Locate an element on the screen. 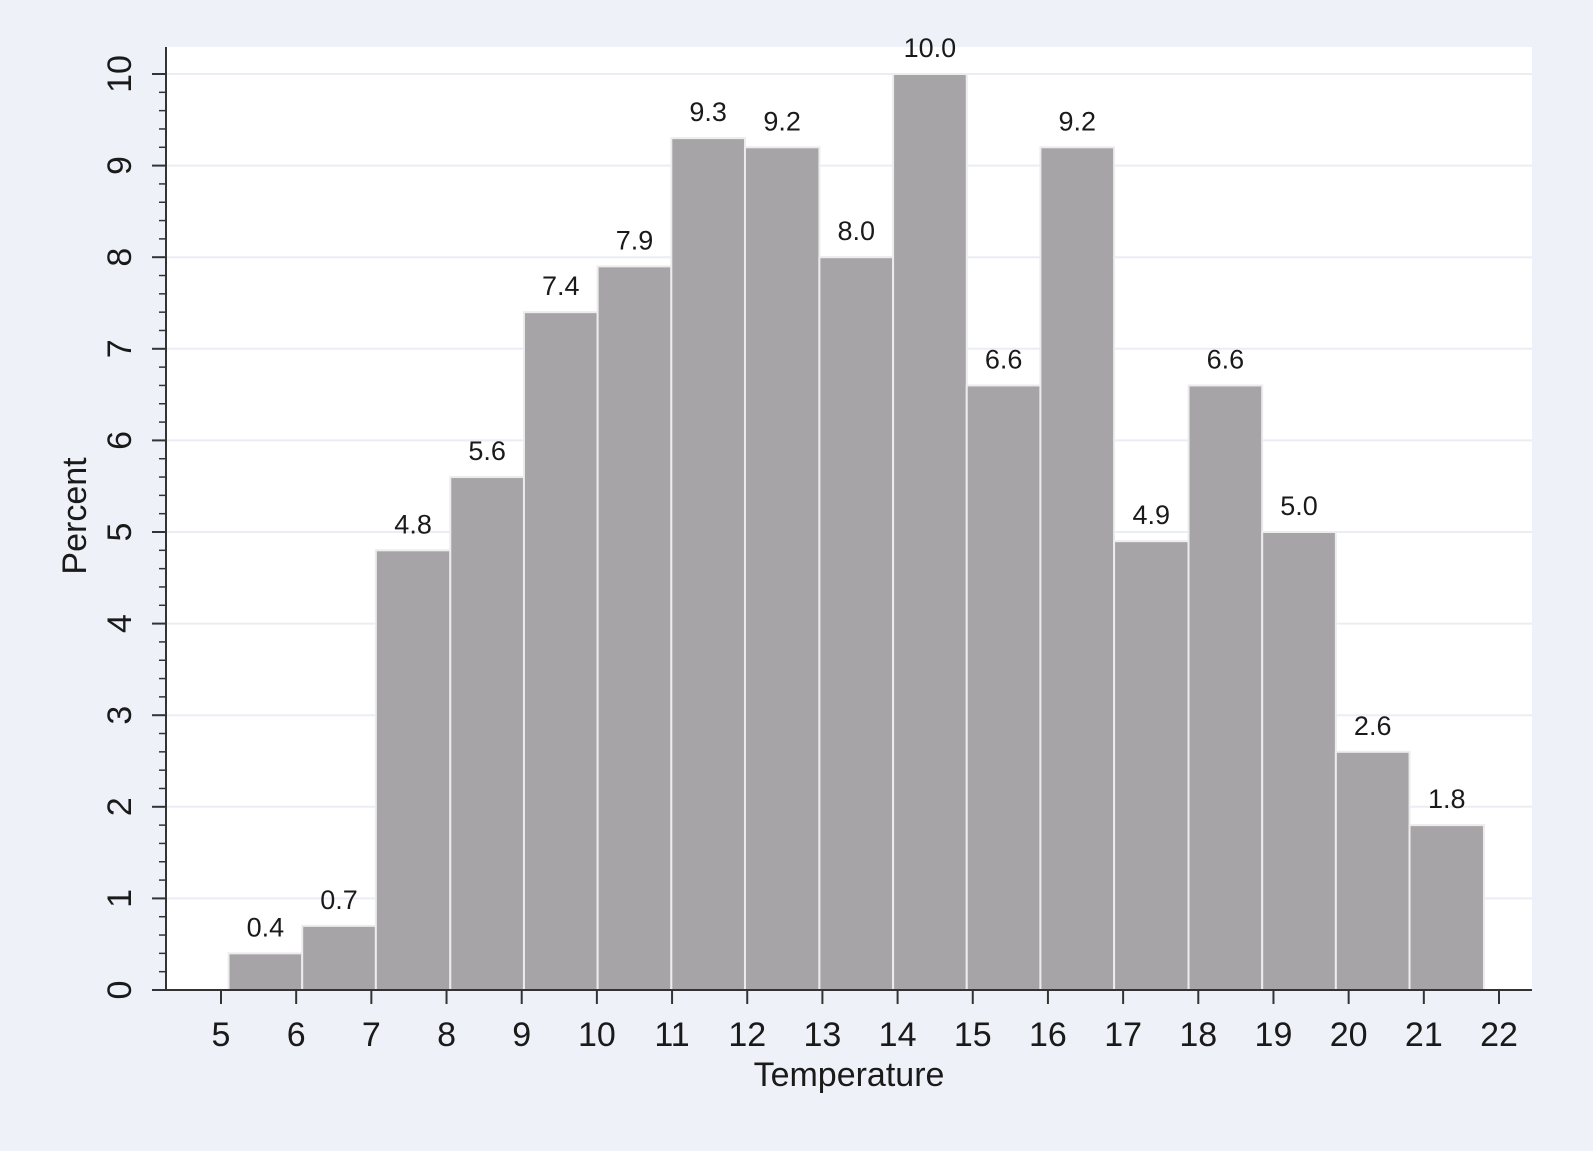  y-tick-label: 0 is located at coordinates (120, 990).